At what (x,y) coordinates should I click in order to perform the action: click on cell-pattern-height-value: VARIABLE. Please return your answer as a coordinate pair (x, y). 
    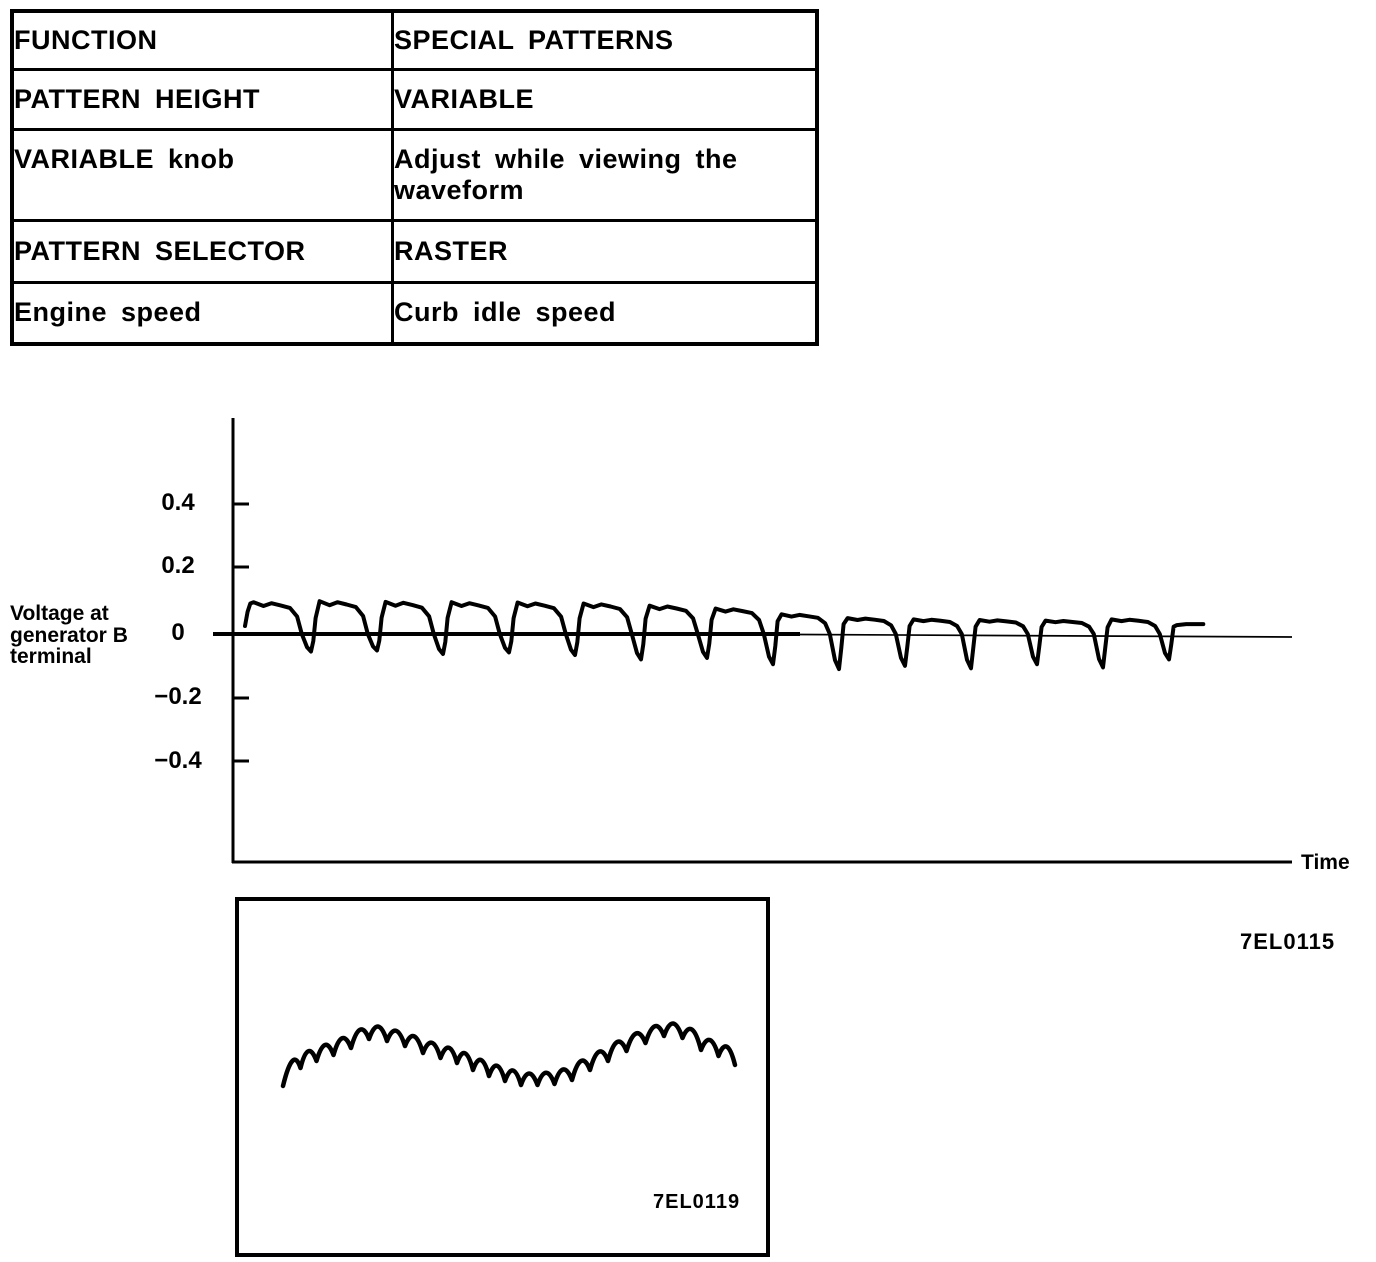
    Looking at the image, I should click on (605, 99).